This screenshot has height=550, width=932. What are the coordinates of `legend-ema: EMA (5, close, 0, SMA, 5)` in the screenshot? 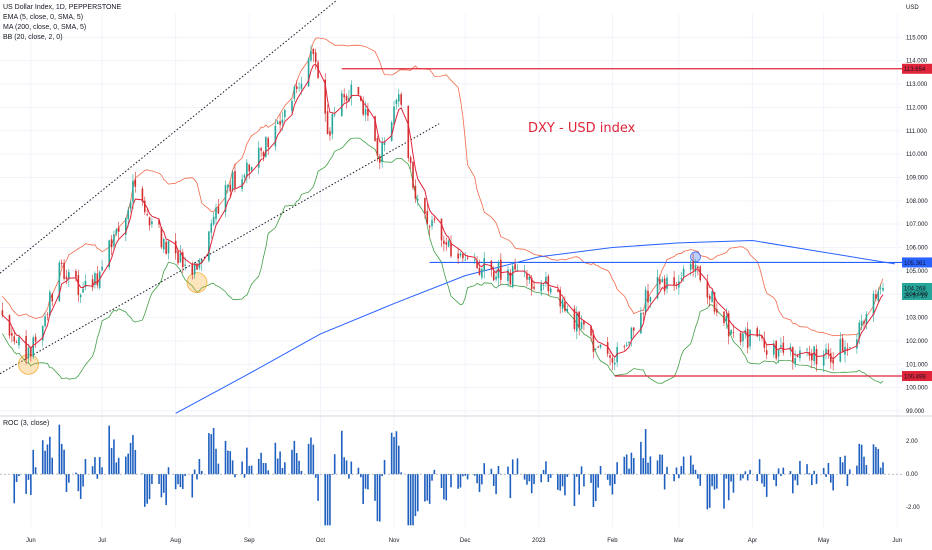 It's located at (43, 17).